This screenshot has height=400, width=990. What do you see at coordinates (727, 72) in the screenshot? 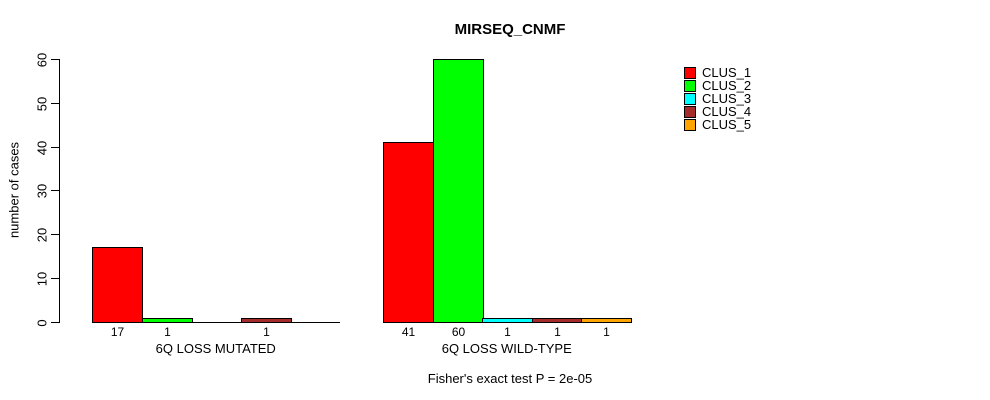
I see `legend-label: CLUS_1` at bounding box center [727, 72].